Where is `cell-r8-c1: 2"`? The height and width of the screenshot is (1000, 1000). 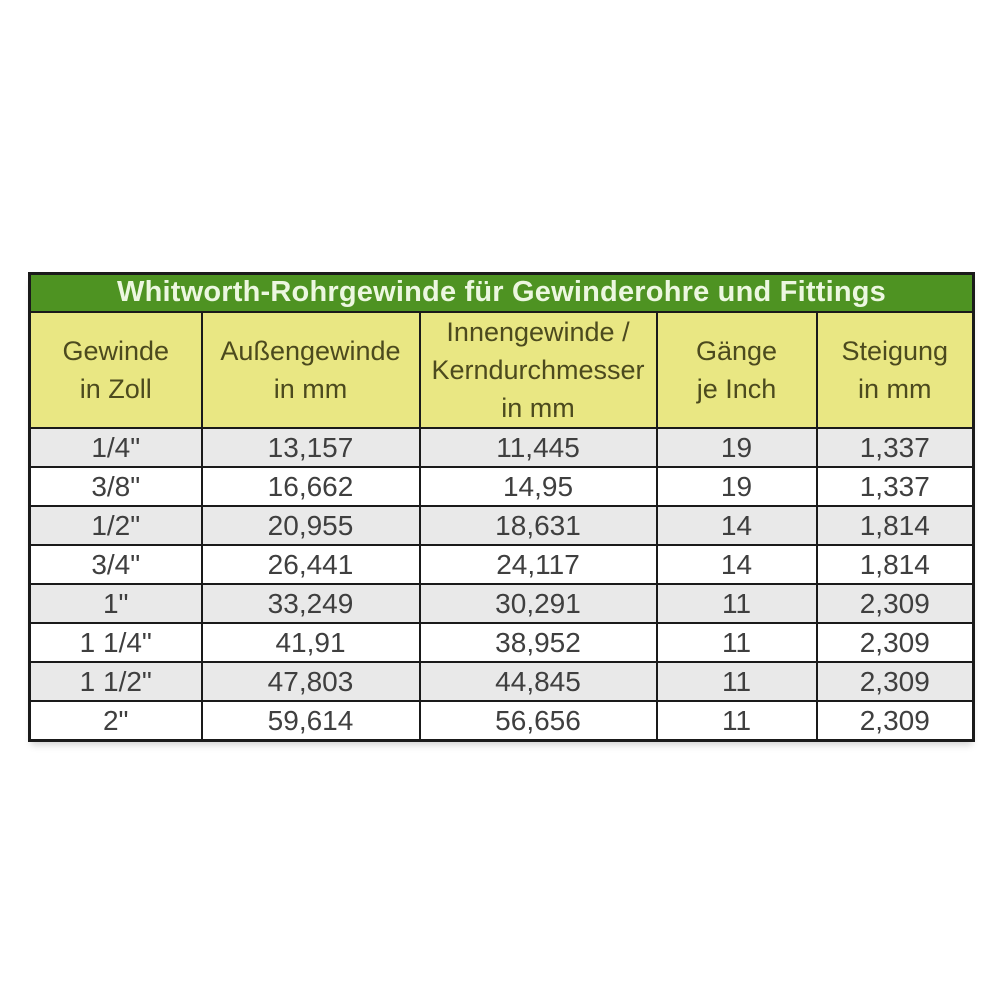 cell-r8-c1: 2" is located at coordinates (115, 721).